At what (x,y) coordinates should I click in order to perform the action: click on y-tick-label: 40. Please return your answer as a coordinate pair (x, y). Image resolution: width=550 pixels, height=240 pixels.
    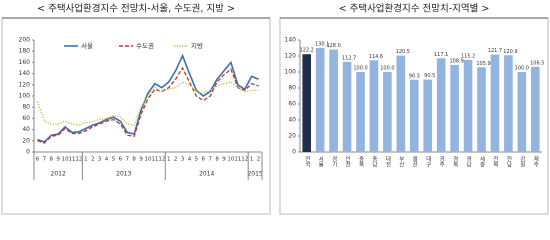
    Looking at the image, I should click on (292, 120).